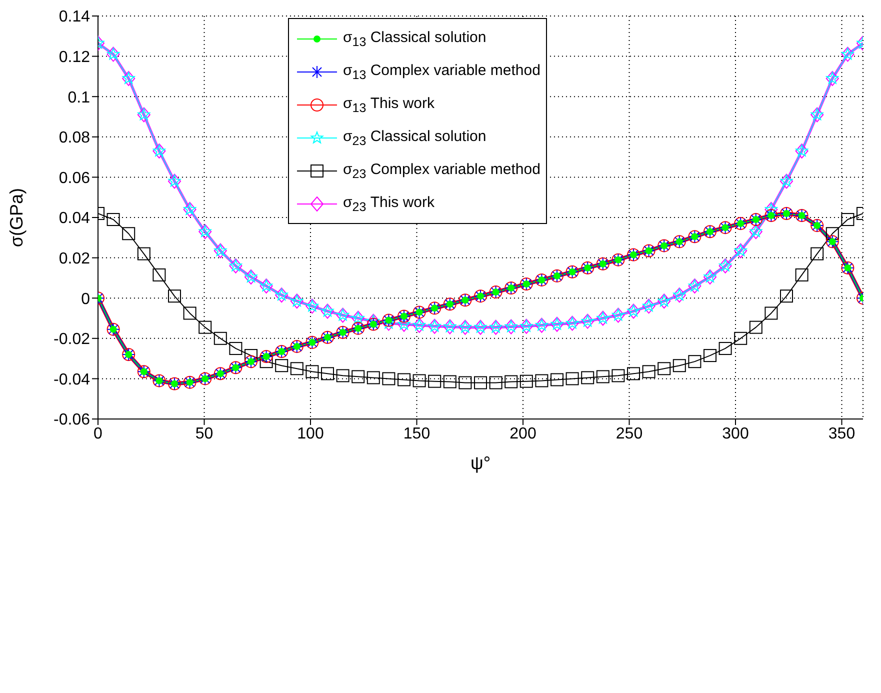 The width and height of the screenshot is (881, 693). What do you see at coordinates (74, 178) in the screenshot?
I see `y-tick-label: 0.06` at bounding box center [74, 178].